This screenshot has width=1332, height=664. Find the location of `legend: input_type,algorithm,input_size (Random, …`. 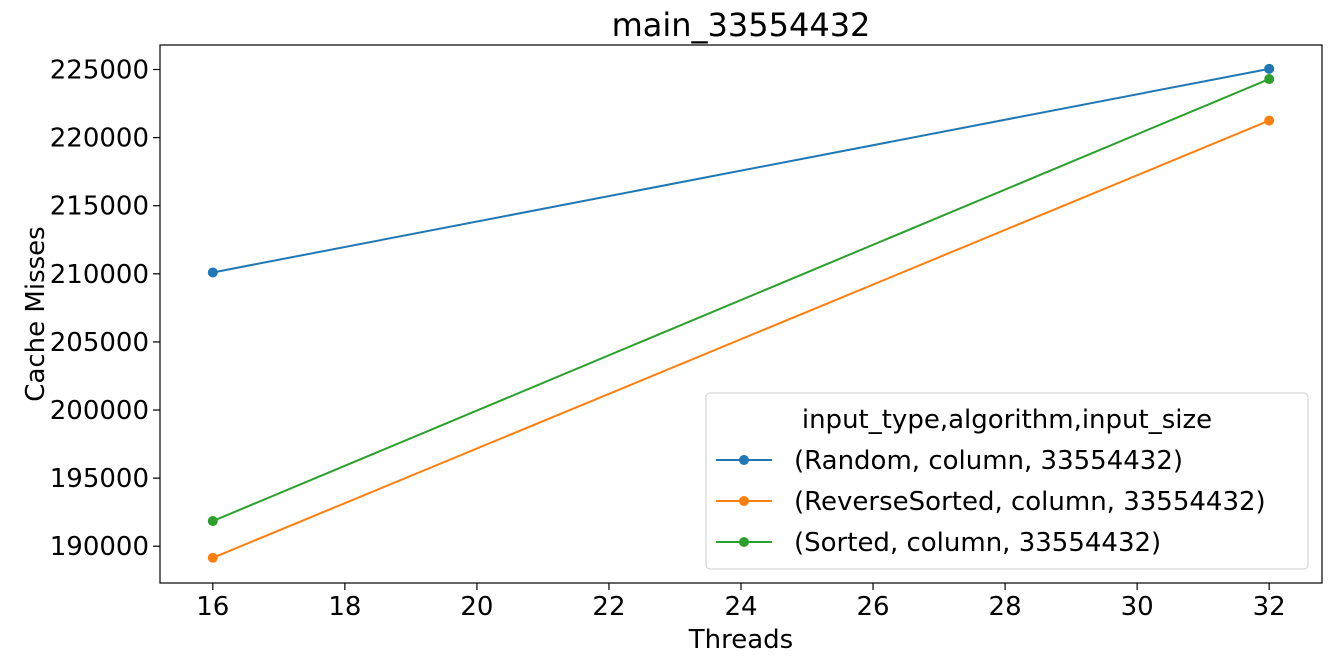

legend: input_type,algorithm,input_size (Random, … is located at coordinates (1007, 481).